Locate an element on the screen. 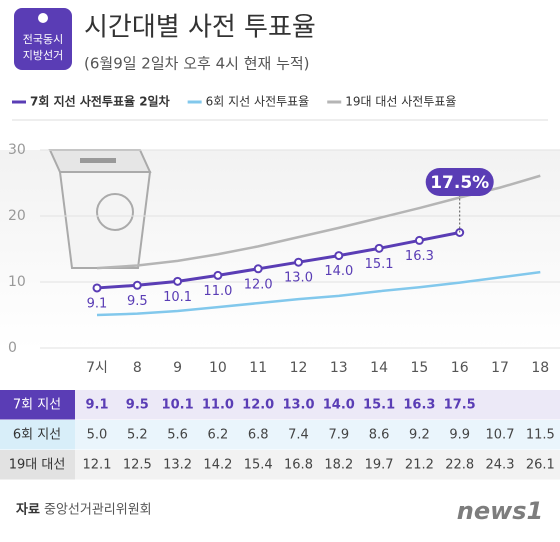 This screenshot has width=560, height=542. table-cell: 11.5 is located at coordinates (540, 435).